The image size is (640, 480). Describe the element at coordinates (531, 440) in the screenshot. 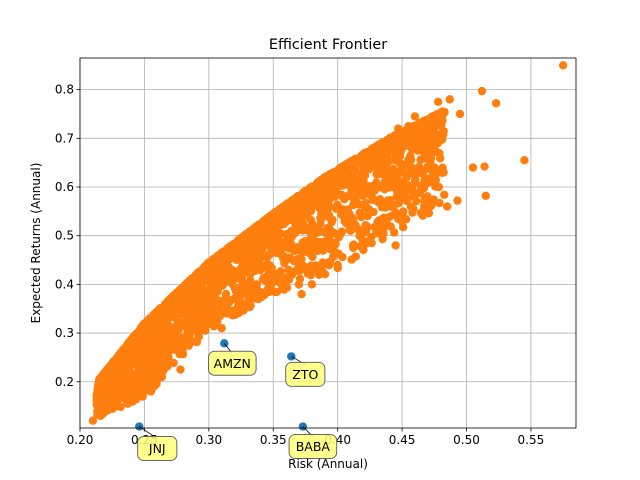

I see `x-tick-label: 0.55` at that location.